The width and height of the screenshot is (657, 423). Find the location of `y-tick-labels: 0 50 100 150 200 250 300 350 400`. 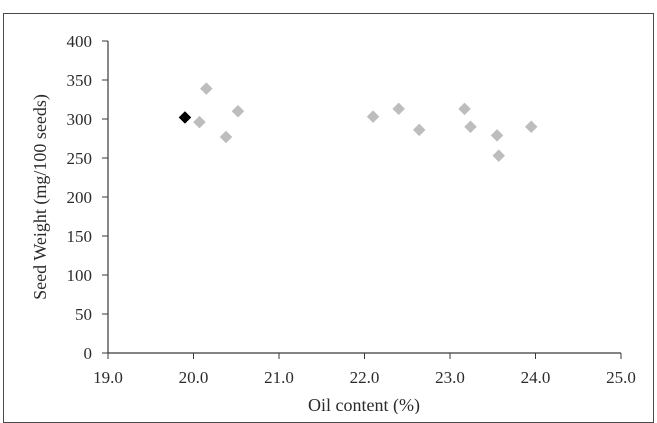

y-tick-labels: 0 50 100 150 200 250 300 350 400 is located at coordinates (80, 197).